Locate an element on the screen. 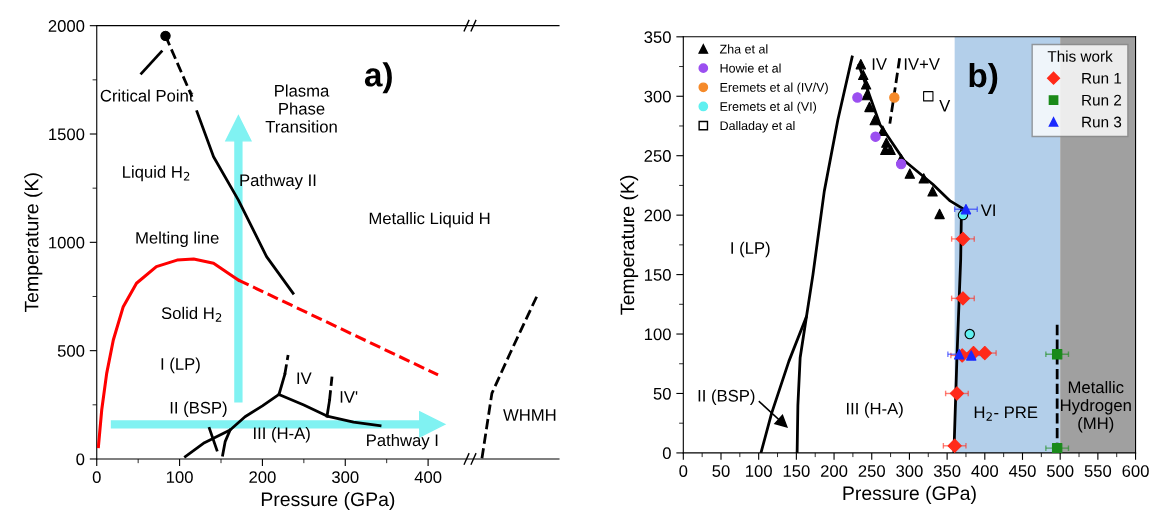  y-tick-label: 100 is located at coordinates (657, 334).